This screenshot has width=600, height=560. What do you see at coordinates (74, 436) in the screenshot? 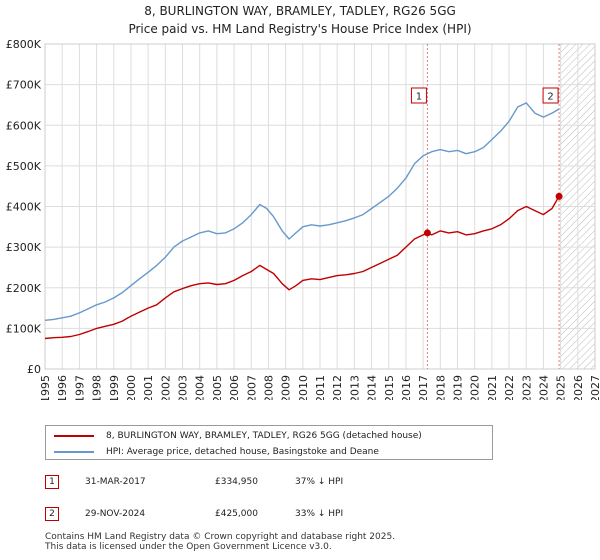
I see `legend-swatch-property` at bounding box center [74, 436].